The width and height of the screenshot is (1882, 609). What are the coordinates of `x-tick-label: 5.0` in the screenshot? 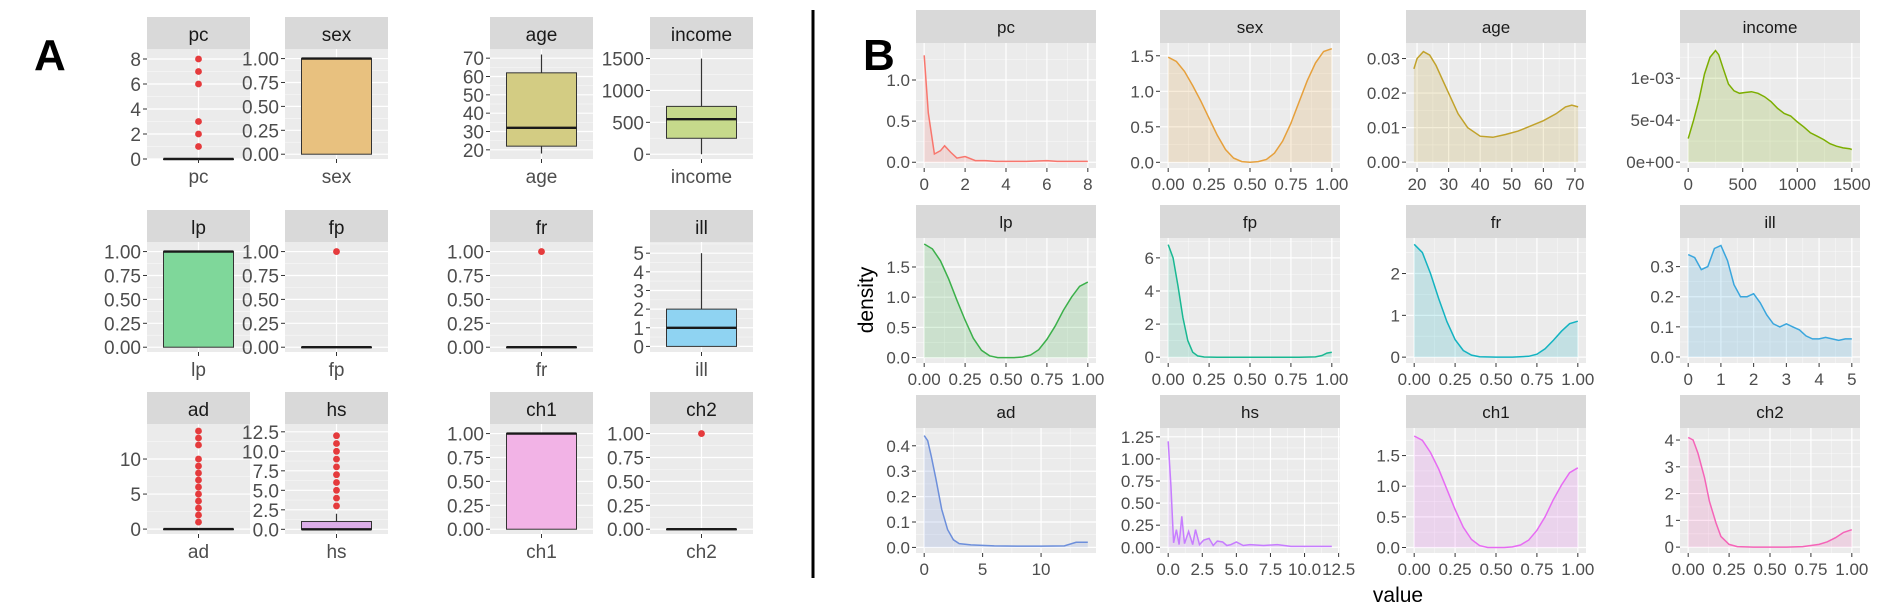 It's located at (1237, 569).